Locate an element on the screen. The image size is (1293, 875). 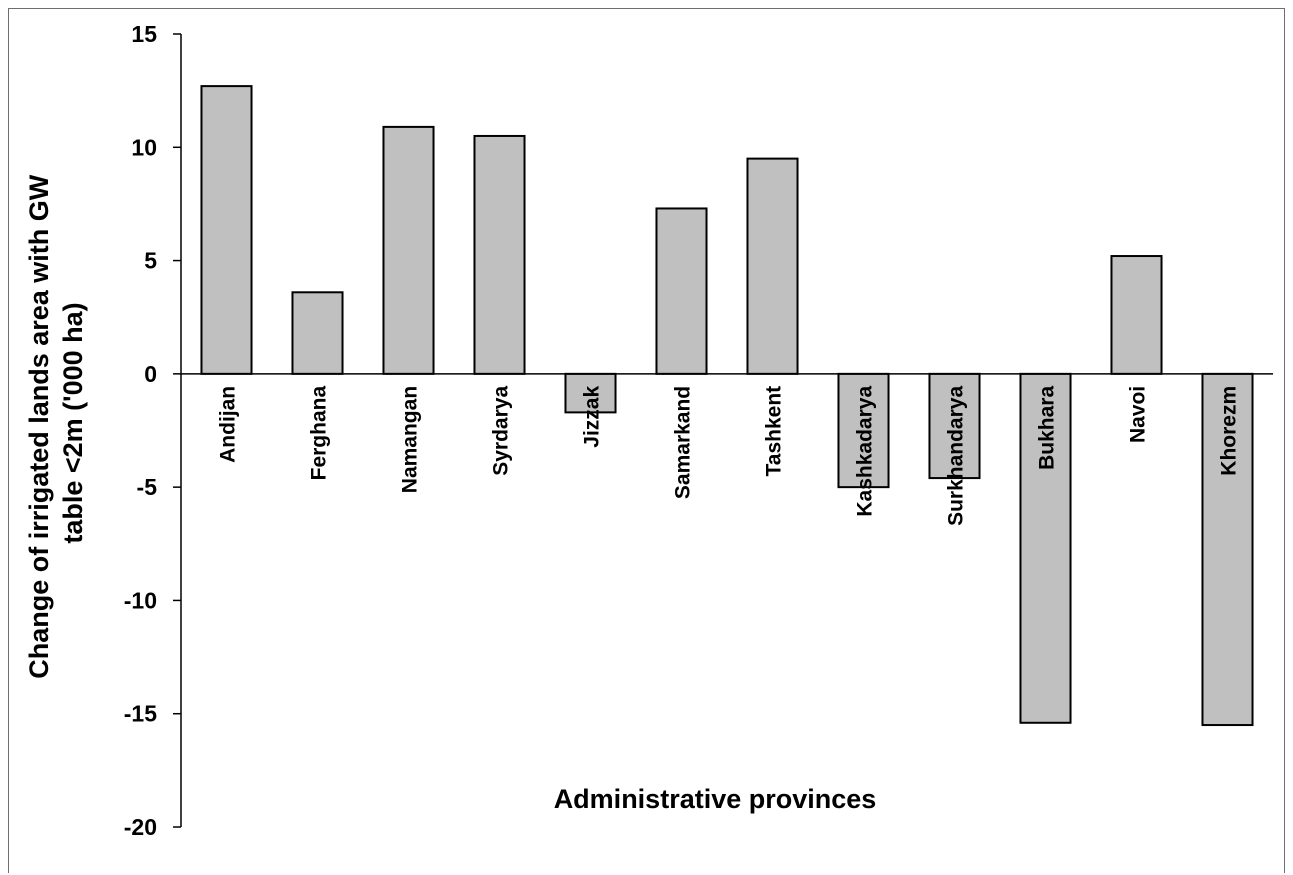
category-label-andijan: Andijan is located at coordinates (228, 424).